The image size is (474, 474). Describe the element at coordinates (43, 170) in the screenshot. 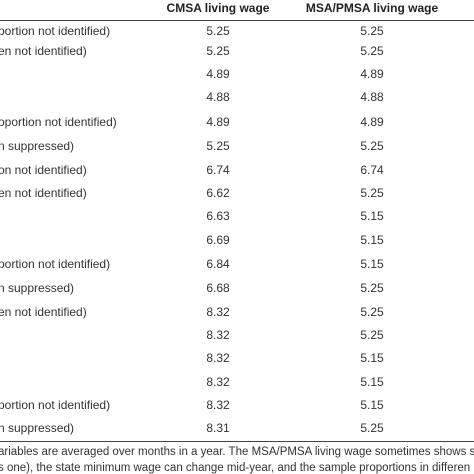

I see `row-label: on not identified)` at that location.